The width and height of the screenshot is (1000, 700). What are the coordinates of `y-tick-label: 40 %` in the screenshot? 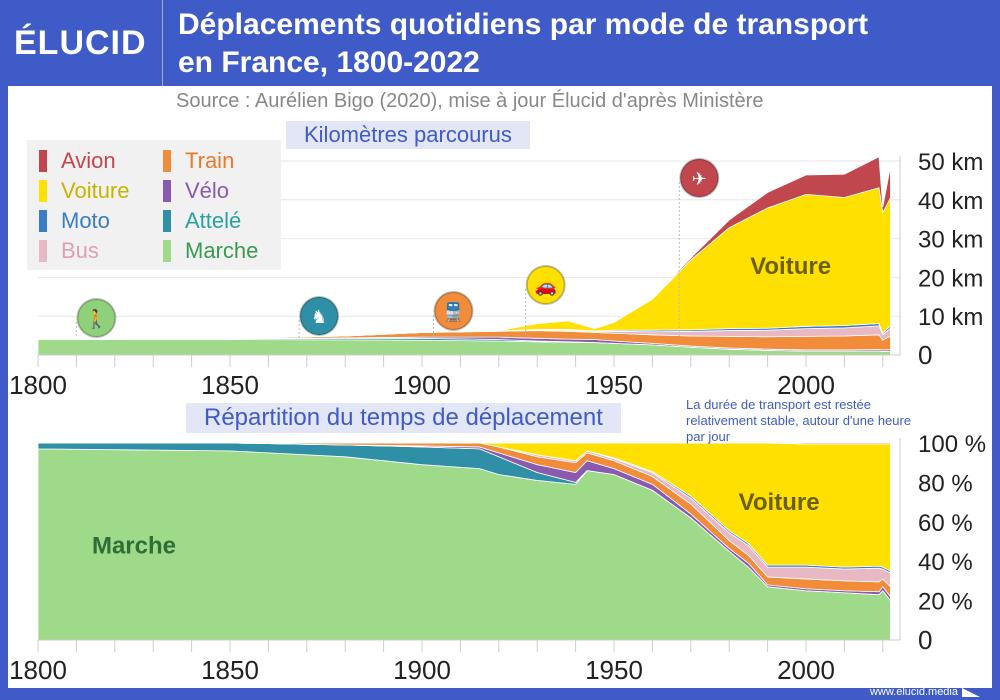 It's located at (945, 562).